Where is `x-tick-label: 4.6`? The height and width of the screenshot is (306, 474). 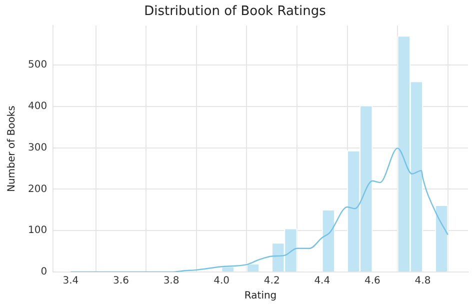 x-tick-label: 4.6 is located at coordinates (372, 281).